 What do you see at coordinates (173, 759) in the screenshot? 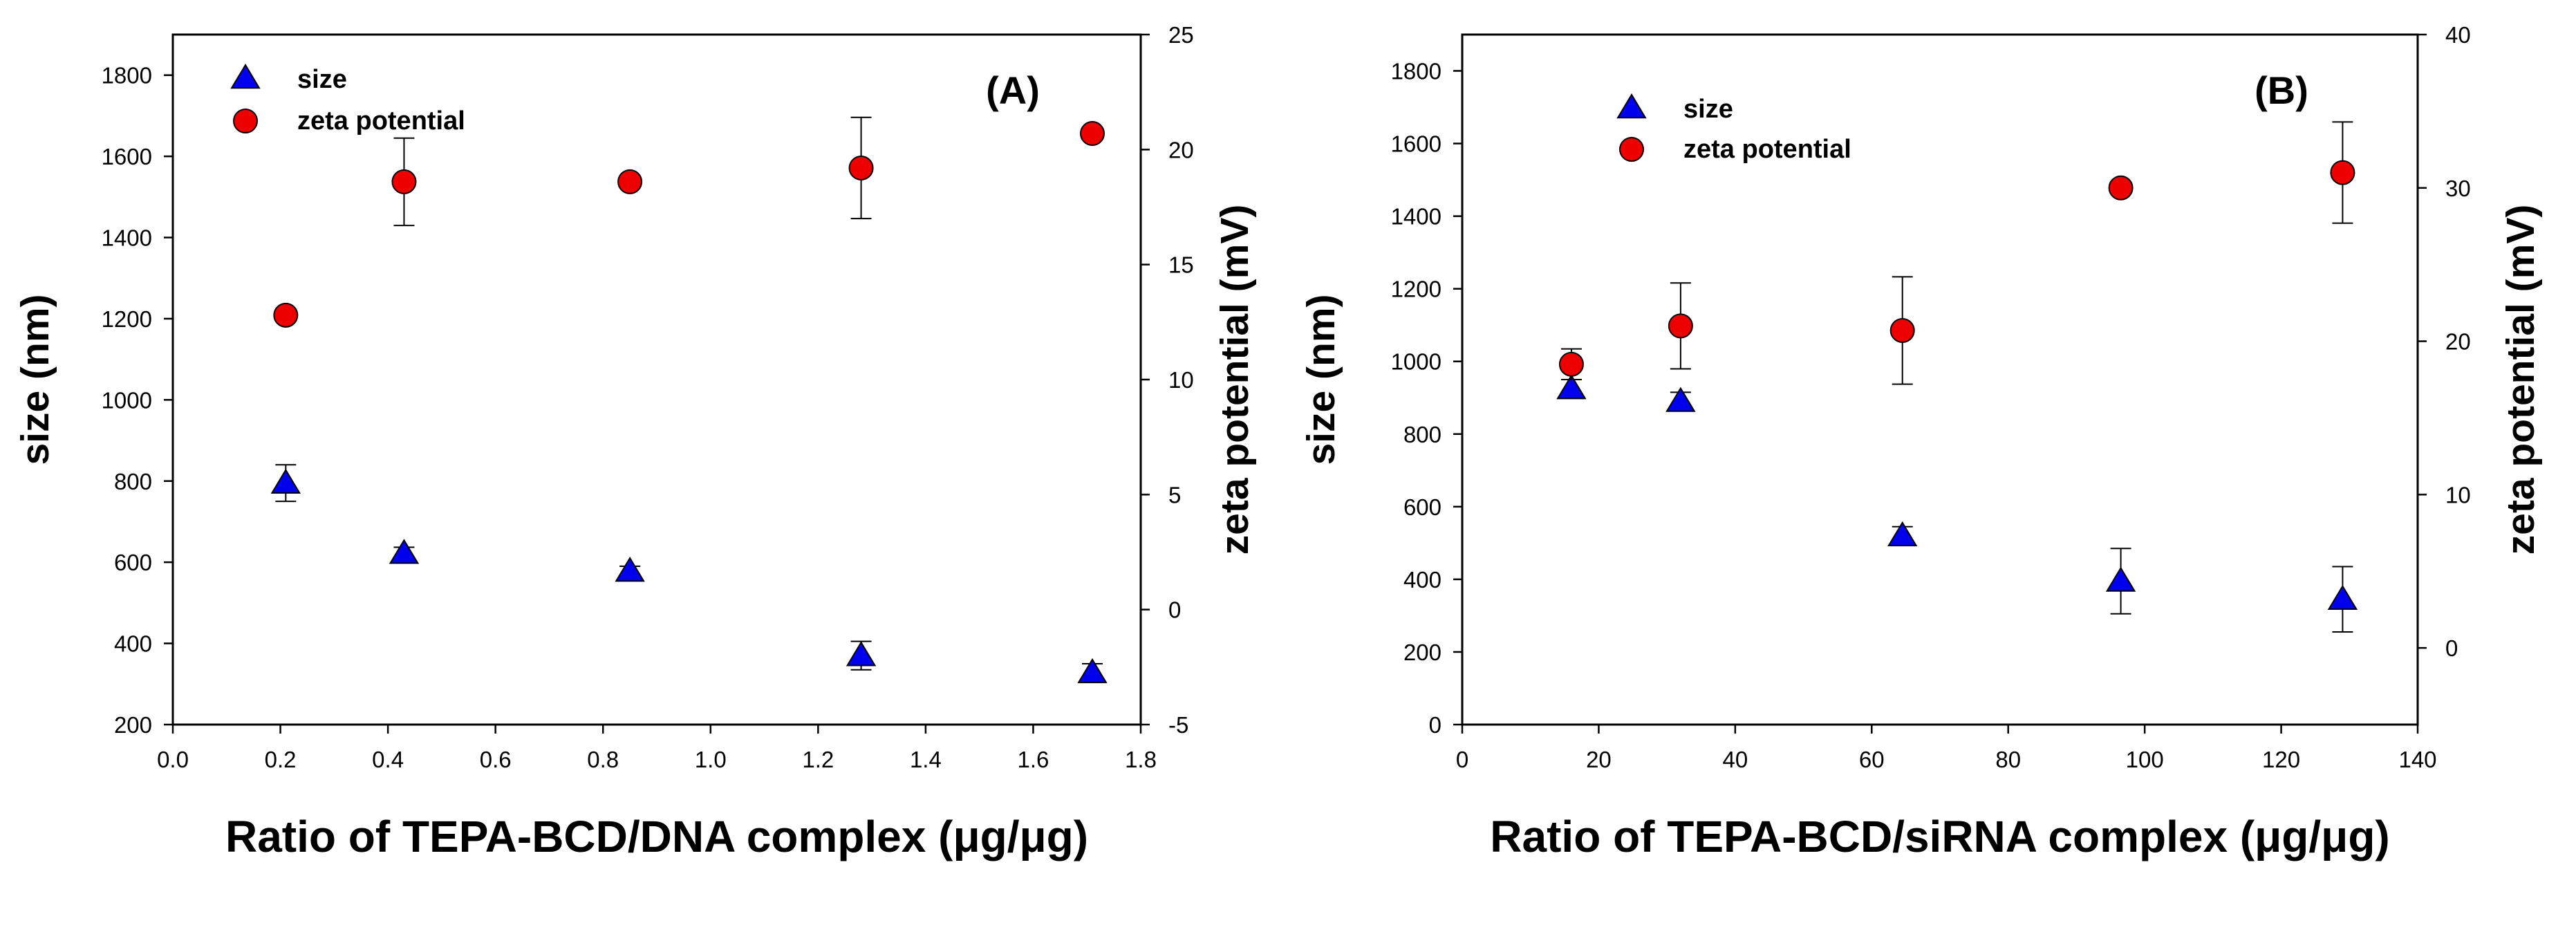
I see `x-tick-label: 0.0` at bounding box center [173, 759].